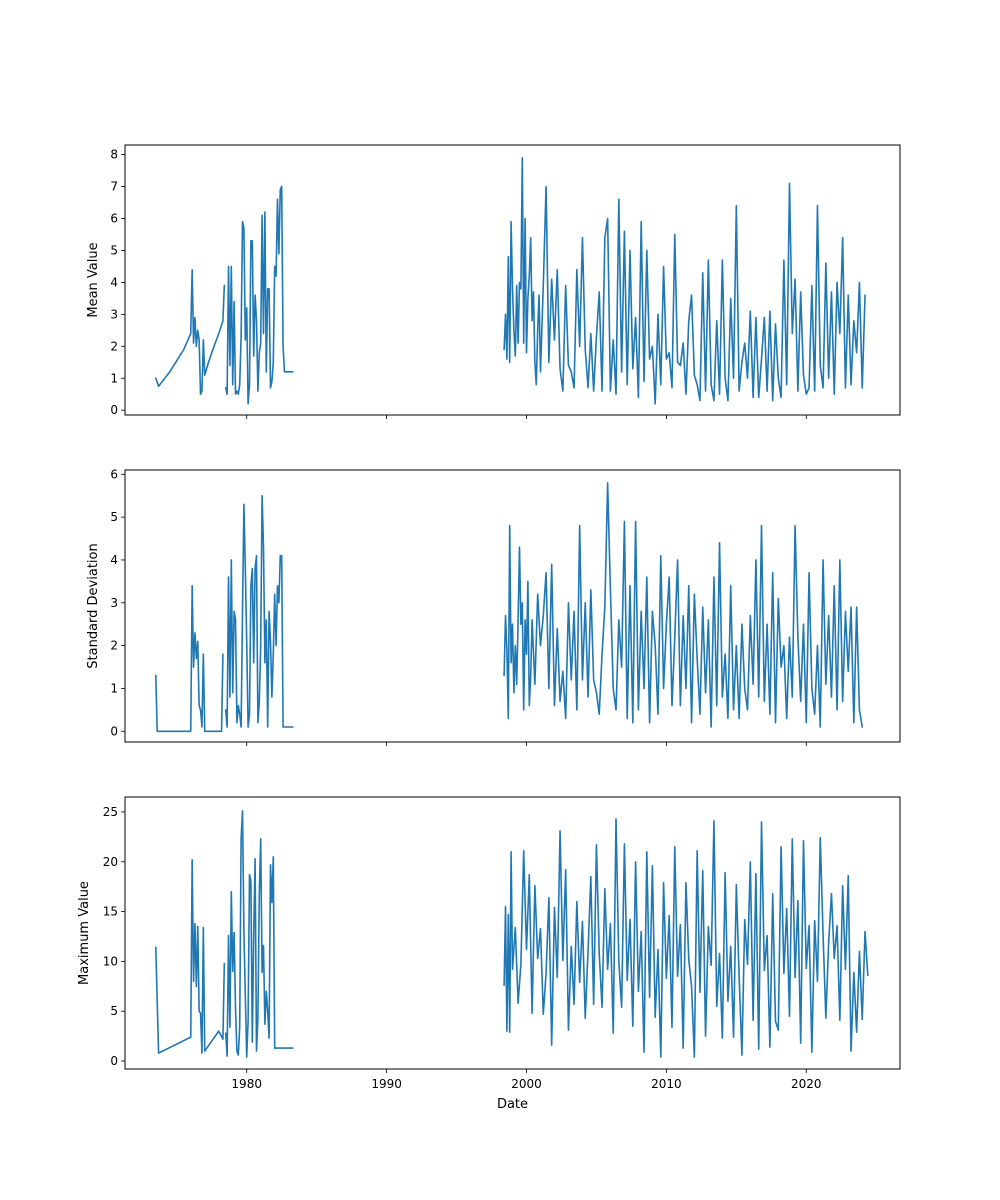 The height and width of the screenshot is (1200, 1000). Describe the element at coordinates (114, 250) in the screenshot. I see `mean-value-y-tick-label-5: 5` at that location.